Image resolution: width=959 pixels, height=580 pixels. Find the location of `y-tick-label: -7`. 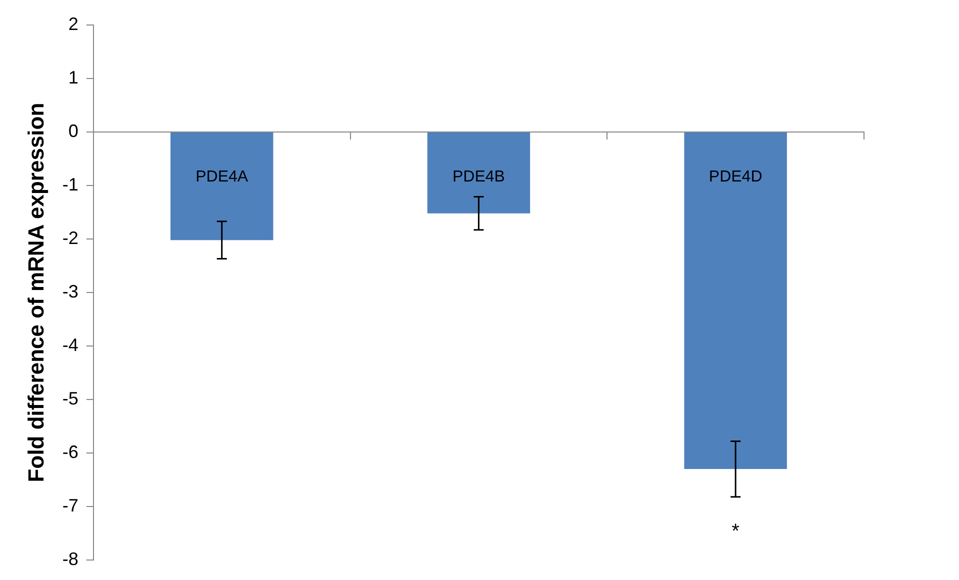

y-tick-label: -7 is located at coordinates (70, 505).